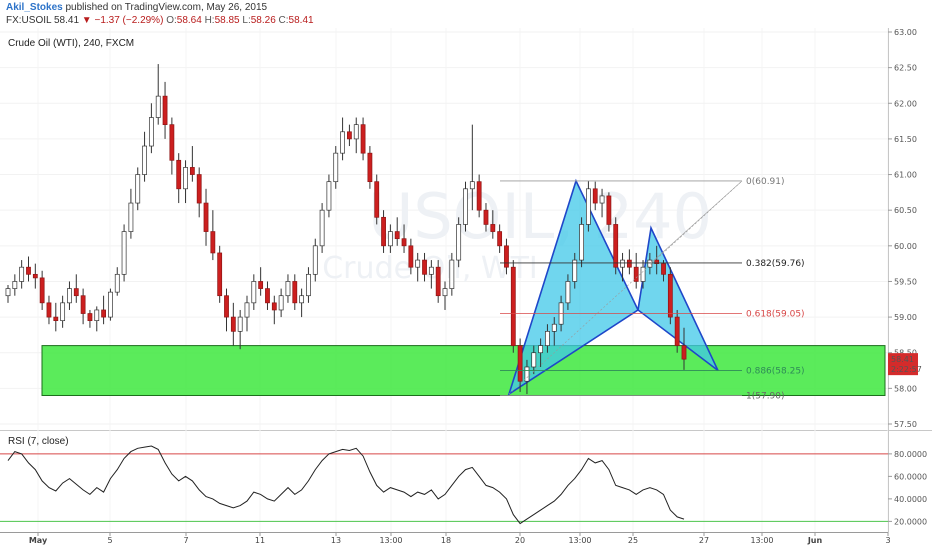  Describe the element at coordinates (29, 20) in the screenshot. I see `symbol: FX:USOIL` at that location.